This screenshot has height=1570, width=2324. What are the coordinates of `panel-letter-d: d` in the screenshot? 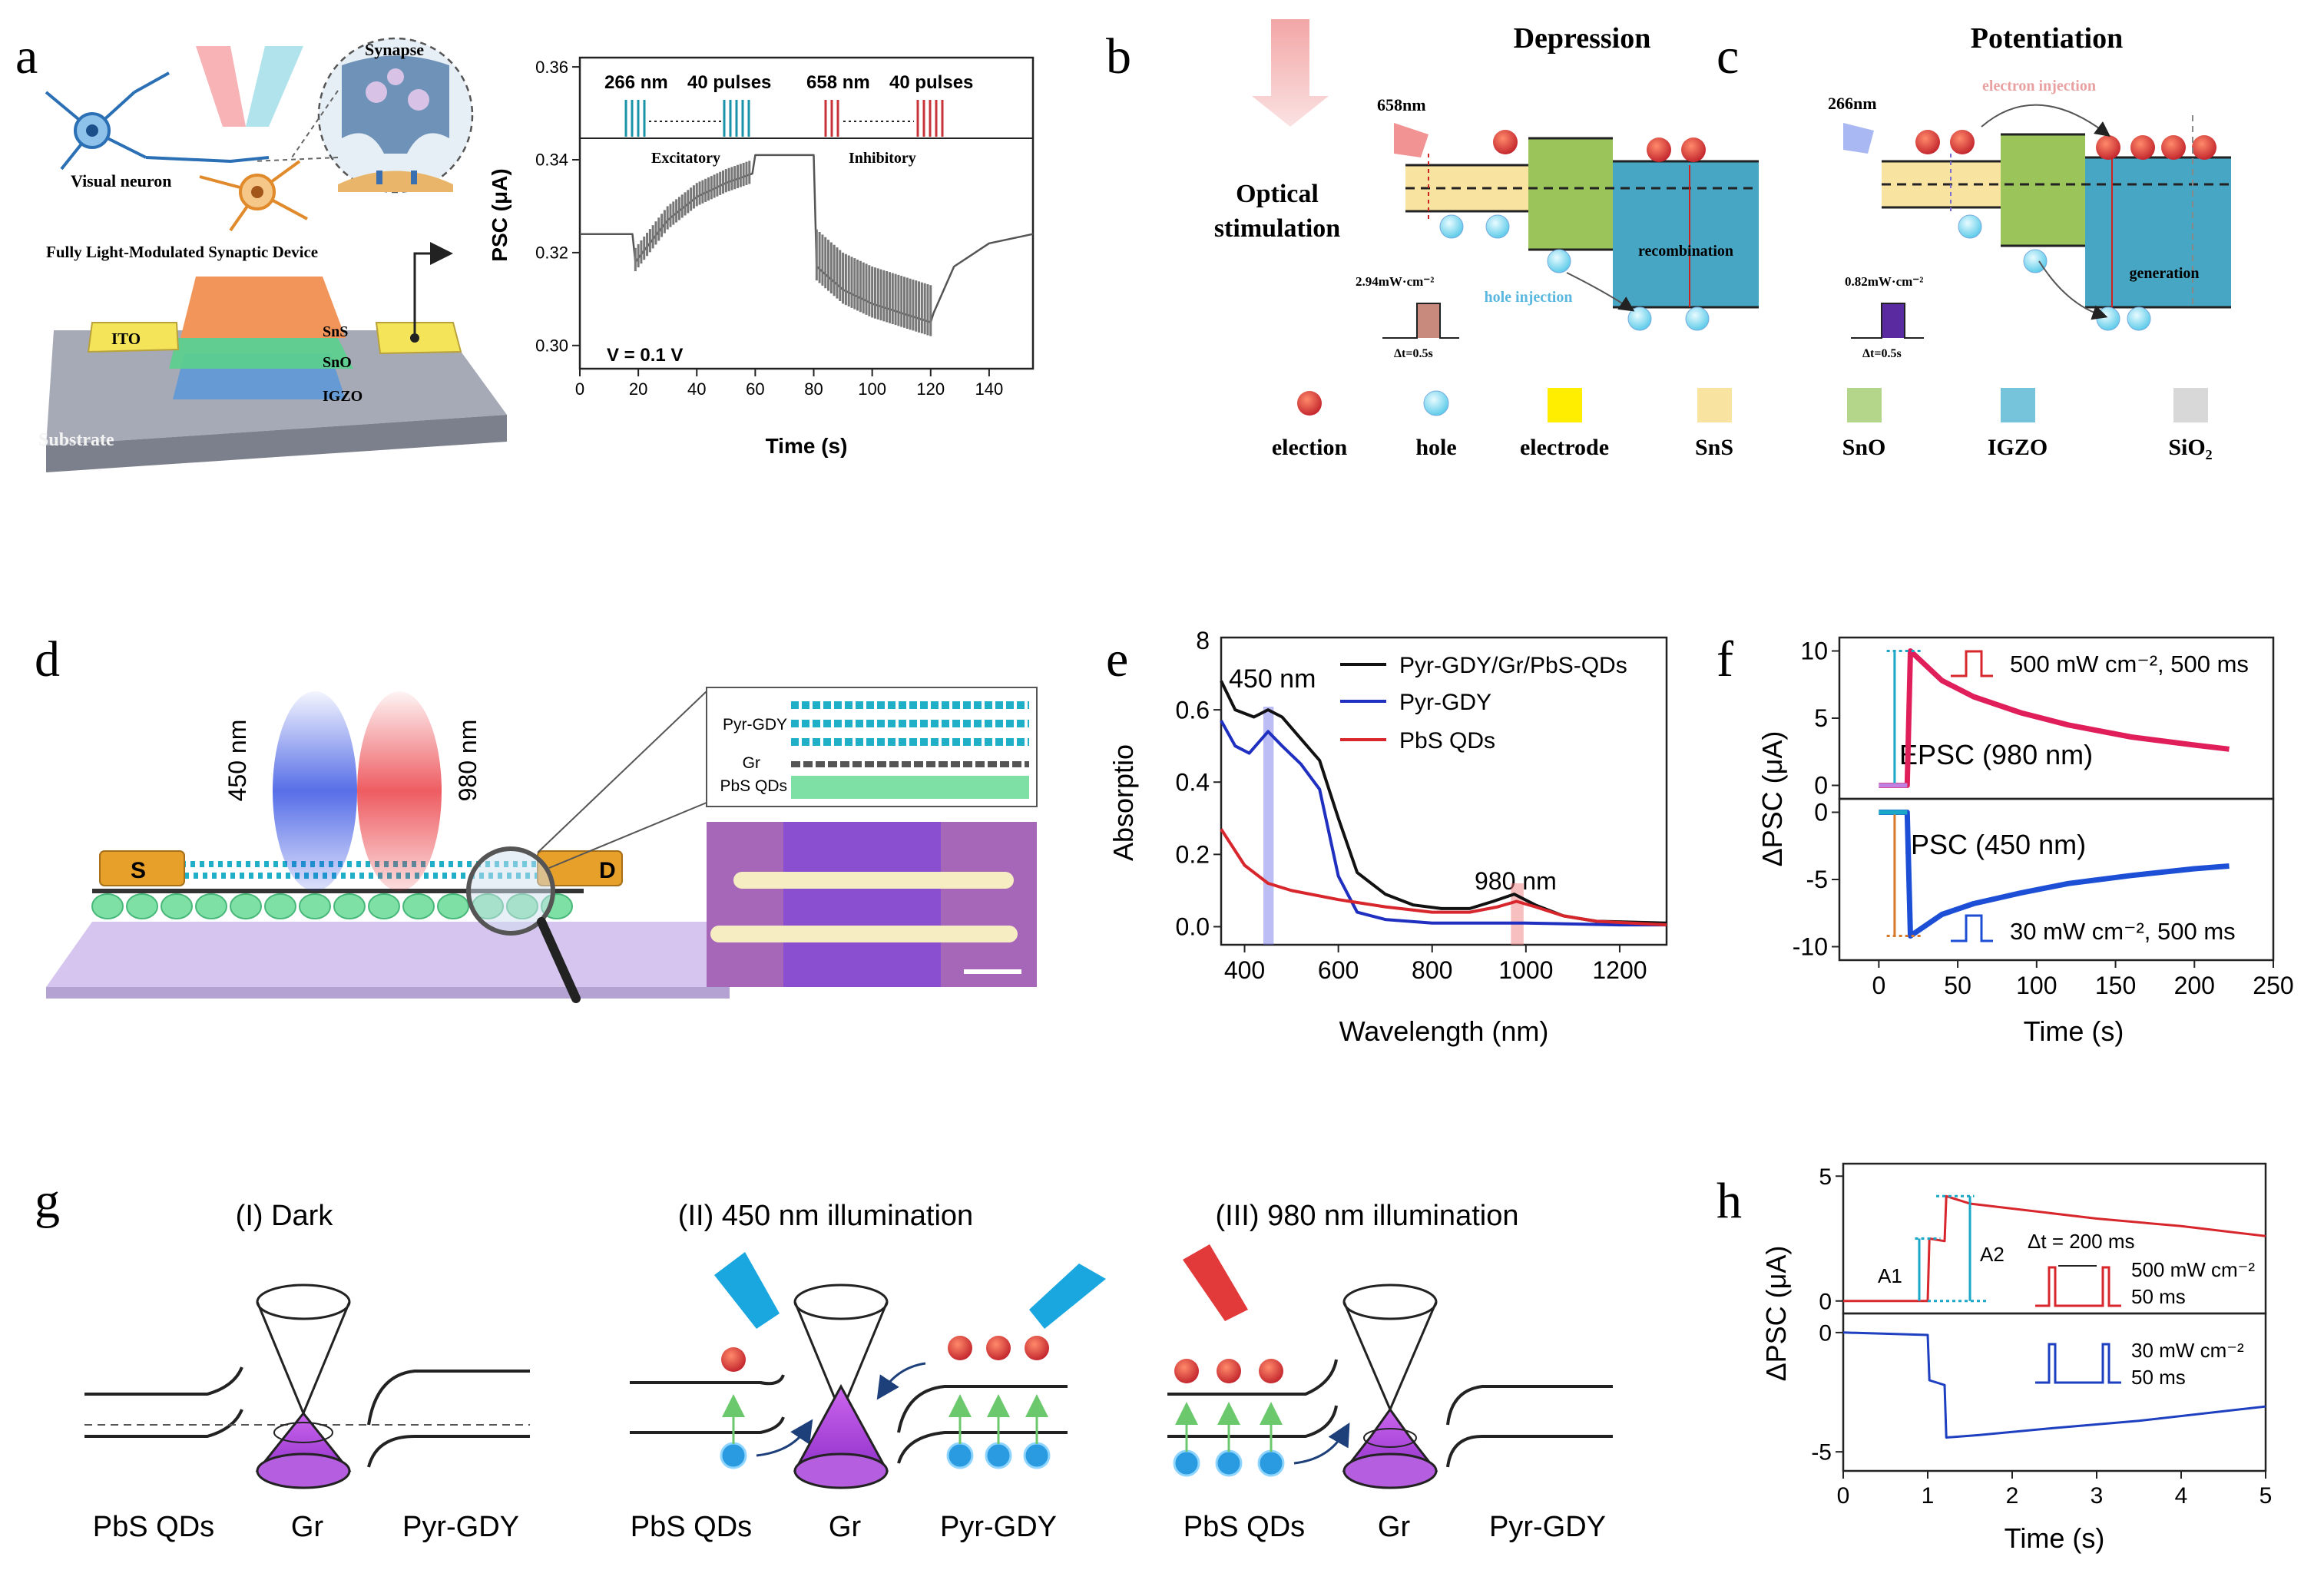 It's located at (47, 659).